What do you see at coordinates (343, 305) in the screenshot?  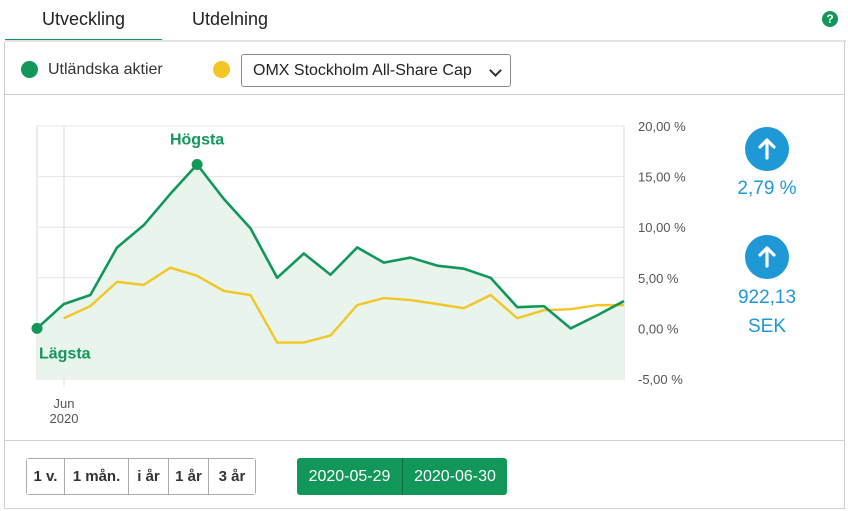 I see `index-series-line` at bounding box center [343, 305].